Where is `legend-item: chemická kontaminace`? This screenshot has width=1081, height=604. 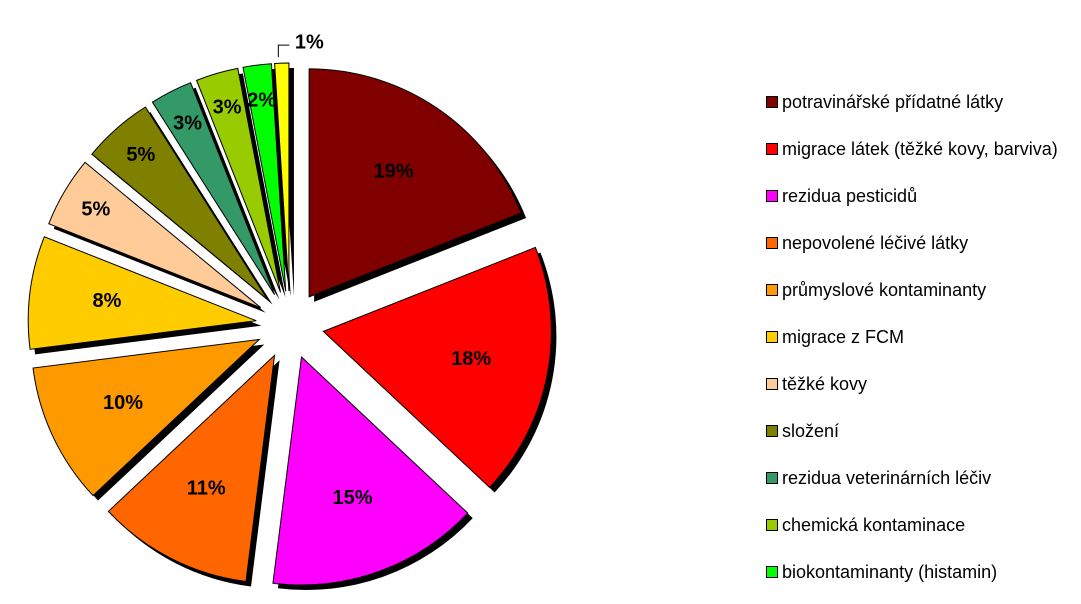
legend-item: chemická kontaminace is located at coordinates (921, 525).